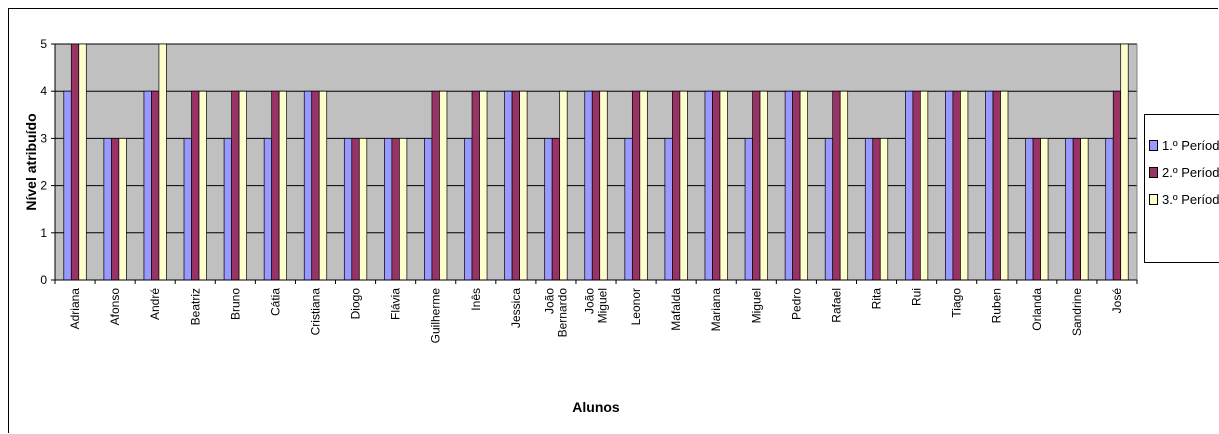  I want to click on x-tick-label: Beatriz, so click(195, 306).